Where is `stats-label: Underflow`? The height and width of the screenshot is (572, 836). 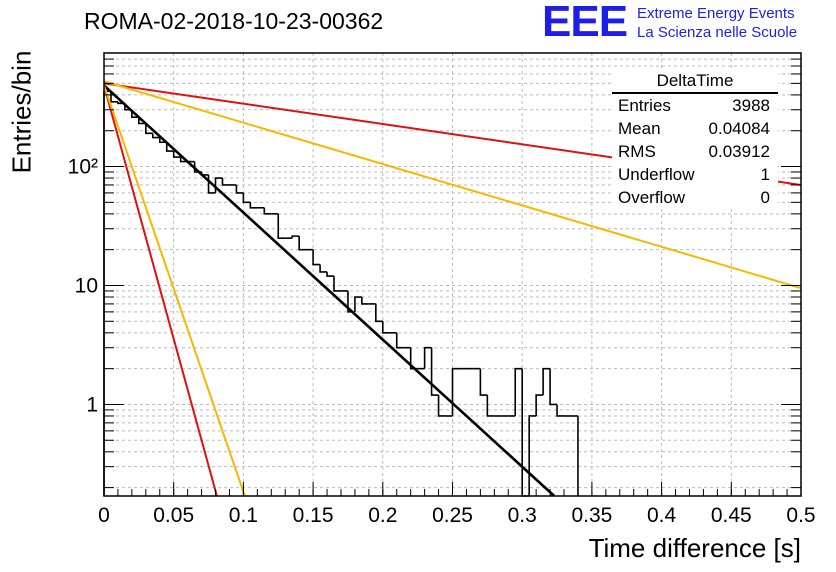
stats-label: Underflow is located at coordinates (656, 174).